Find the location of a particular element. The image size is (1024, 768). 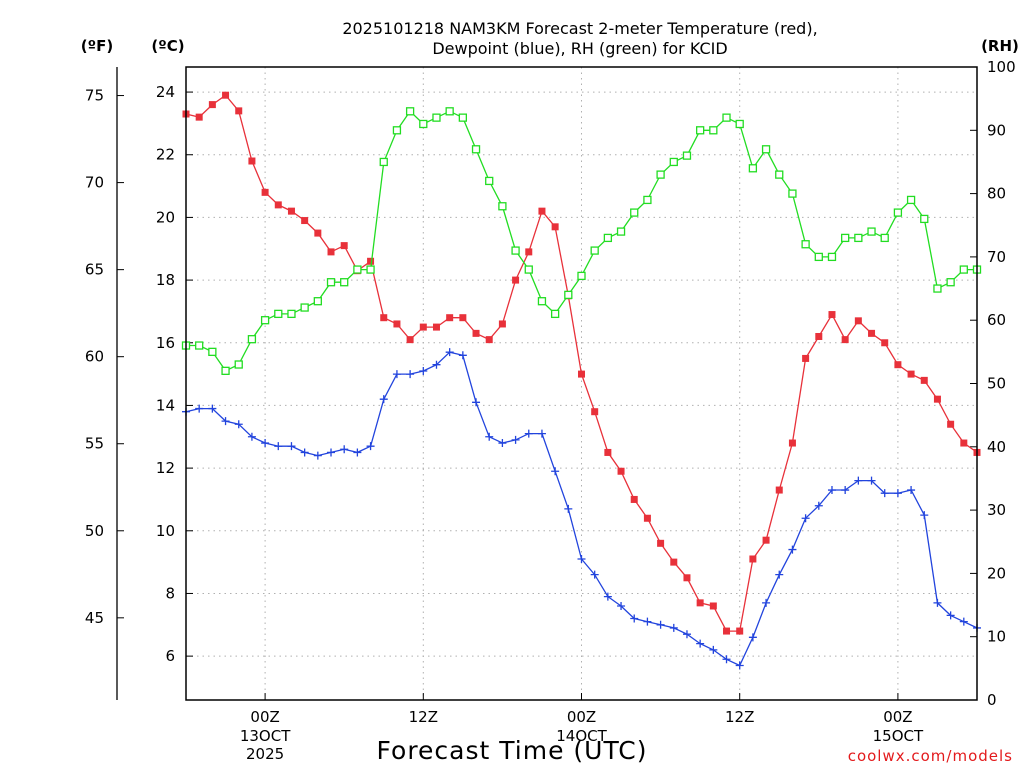

fahrenheit-unit-label: (ºF) is located at coordinates (97, 46).